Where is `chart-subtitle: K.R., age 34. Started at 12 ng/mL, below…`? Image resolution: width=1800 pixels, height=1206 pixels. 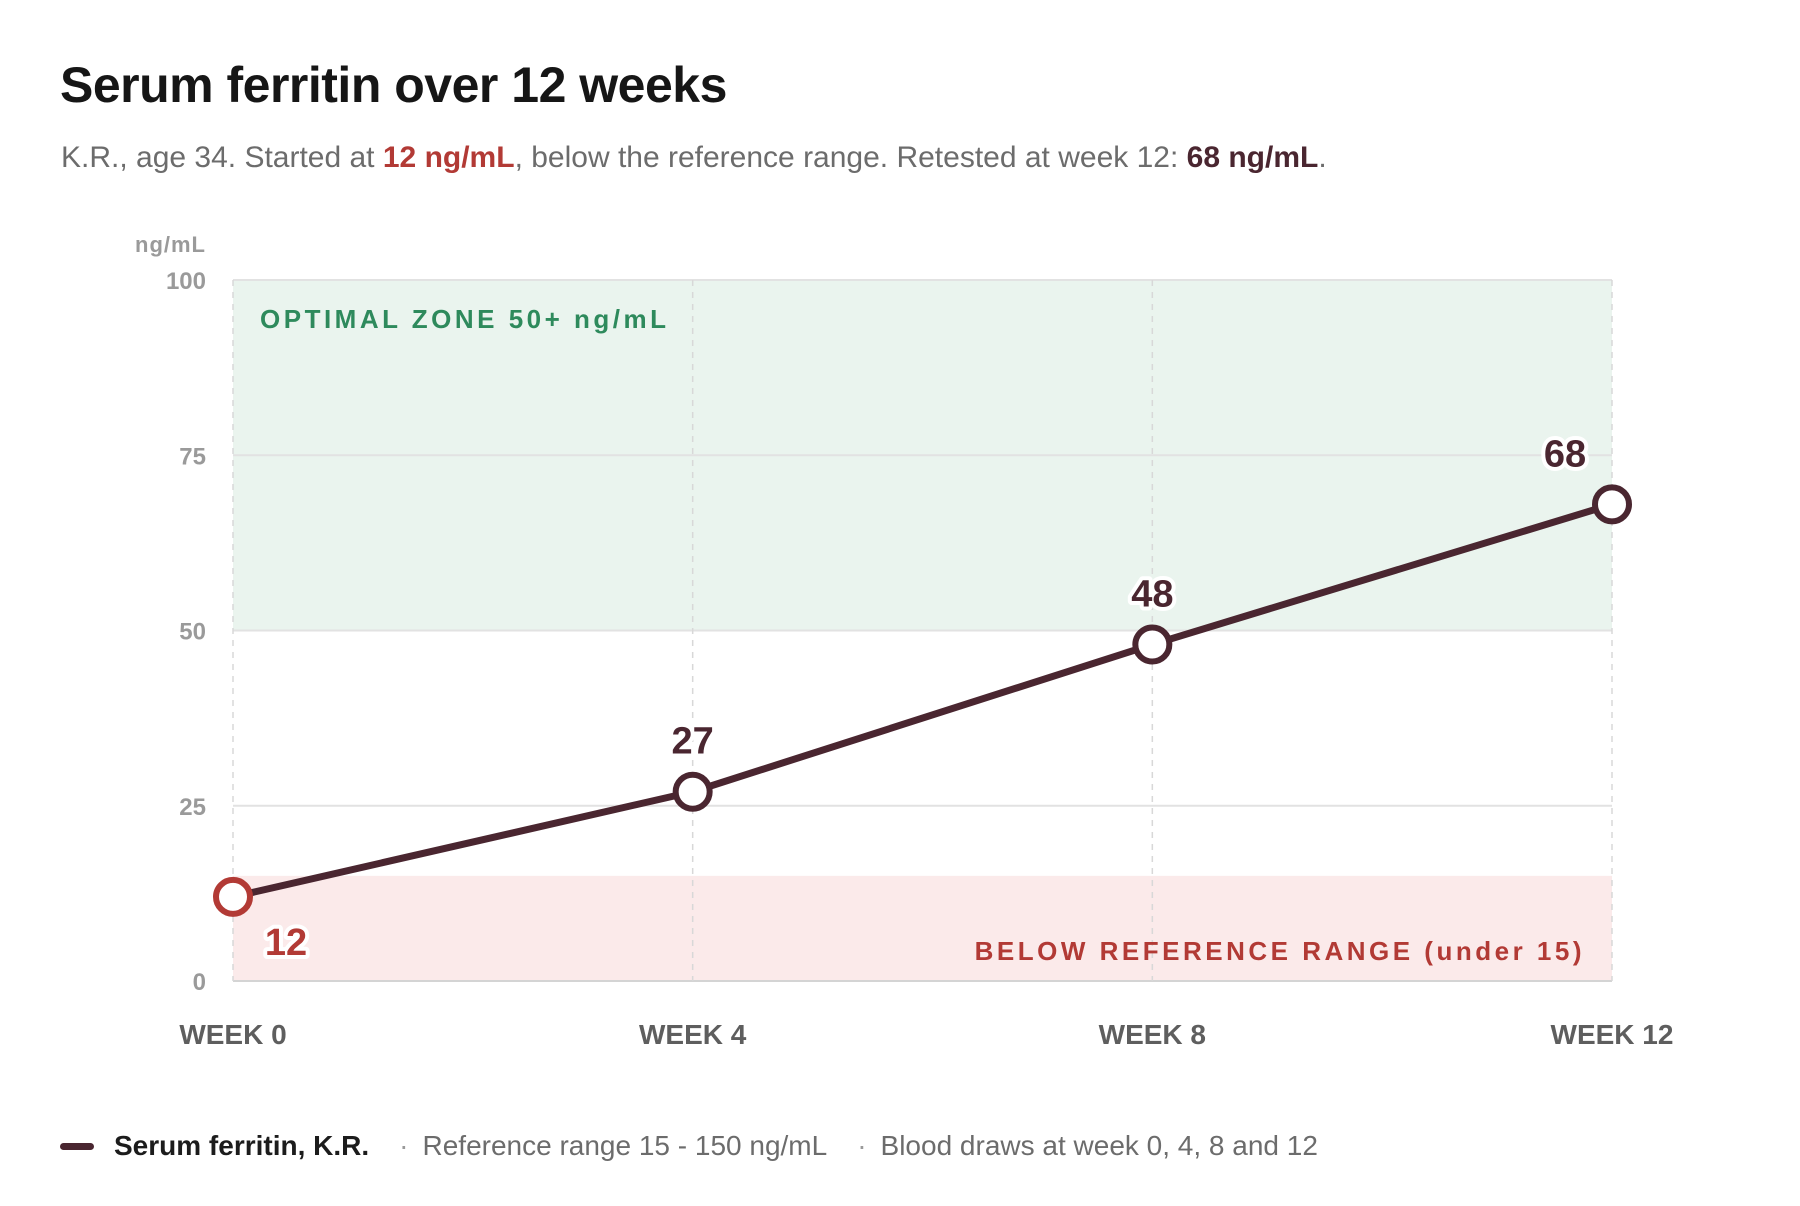 chart-subtitle: K.R., age 34. Started at 12 ng/mL, below… is located at coordinates (694, 158).